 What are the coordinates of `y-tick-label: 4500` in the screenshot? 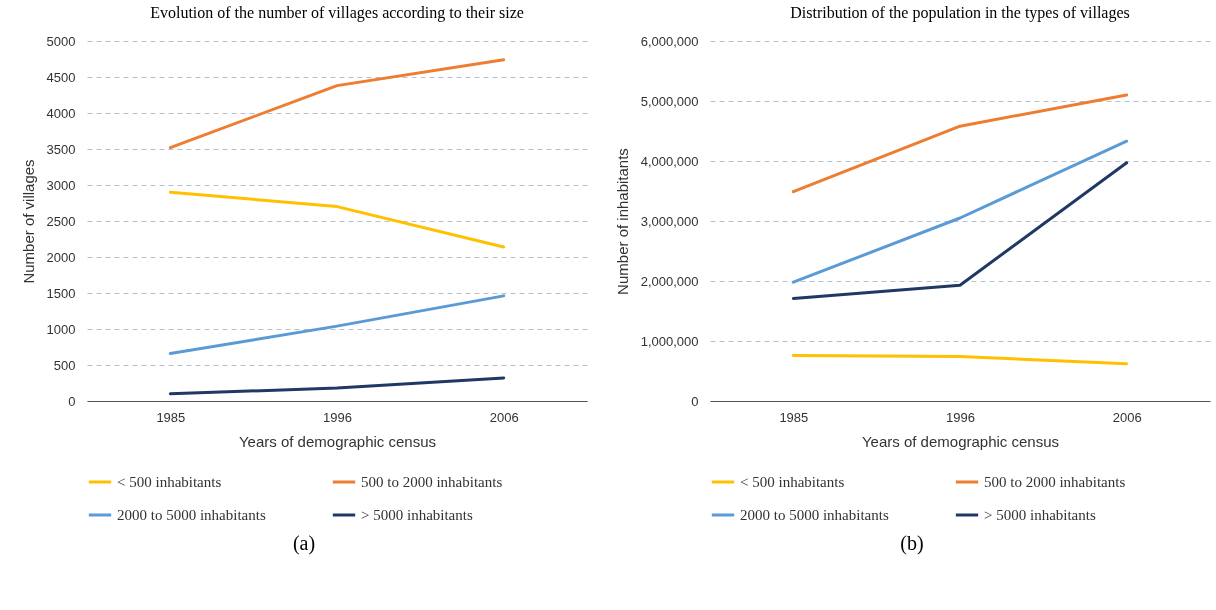 It's located at (61, 77).